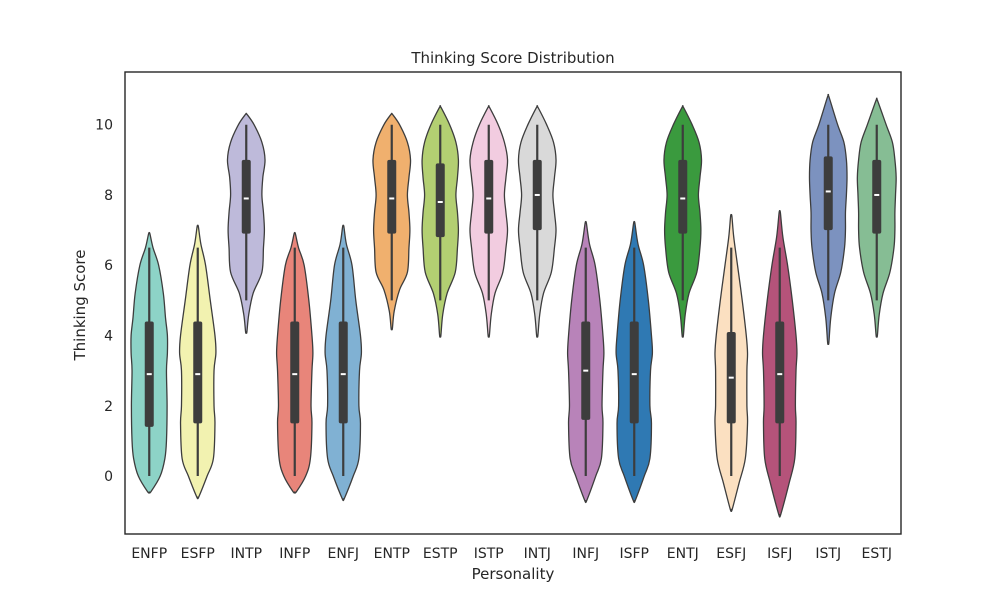  I want to click on violin-estj, so click(876, 217).